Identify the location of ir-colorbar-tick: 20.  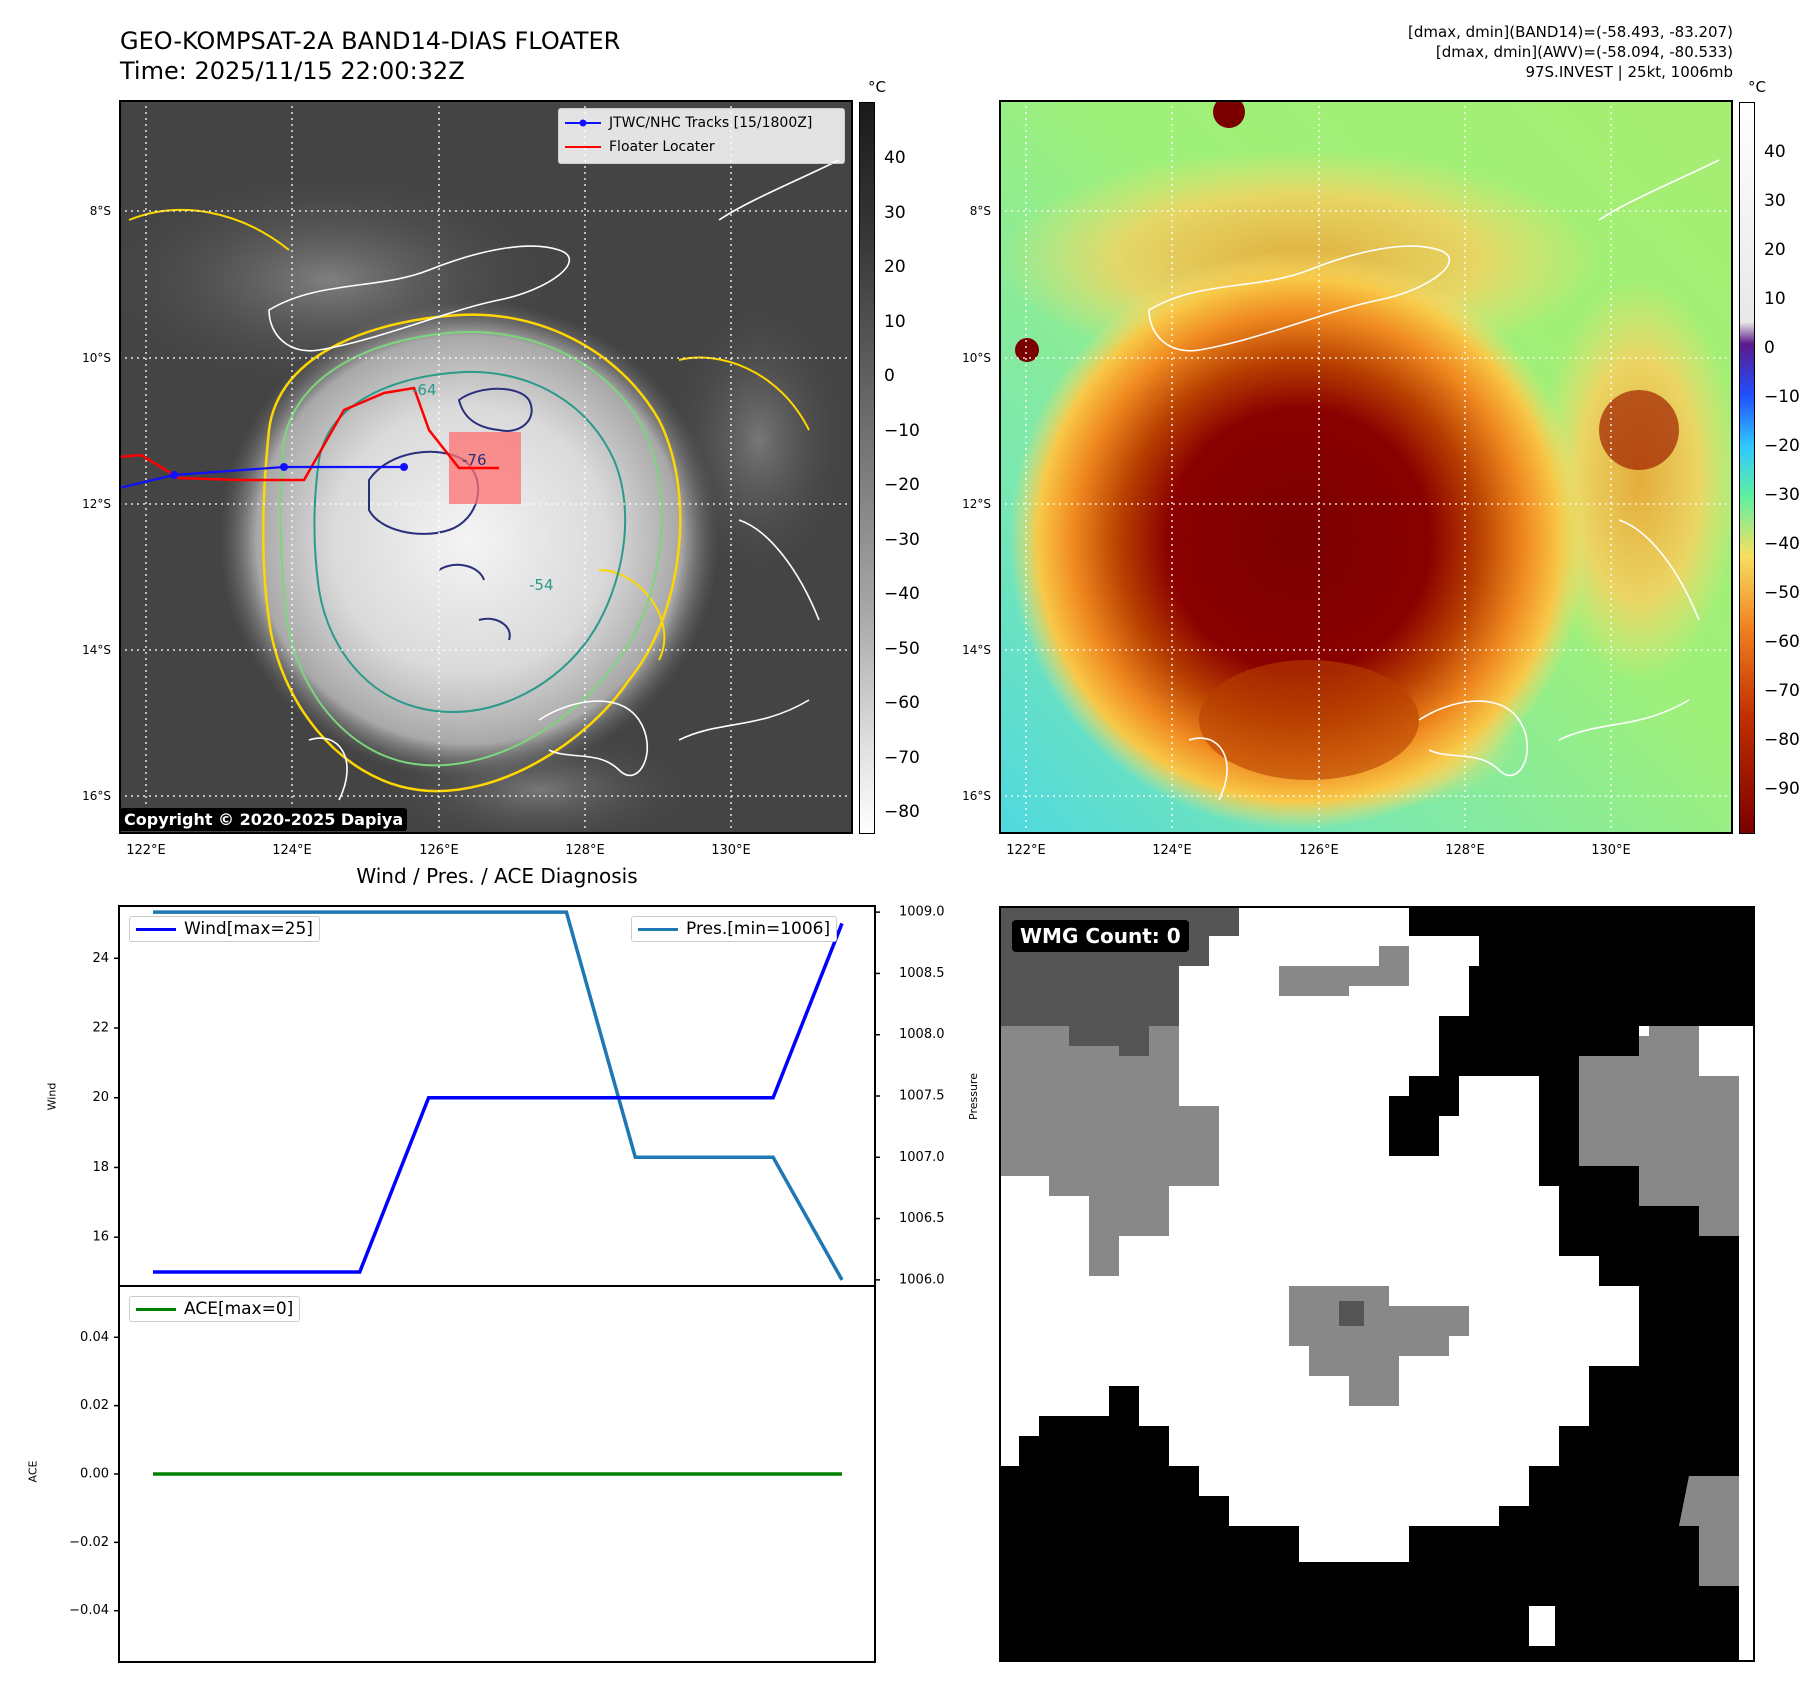
(895, 267).